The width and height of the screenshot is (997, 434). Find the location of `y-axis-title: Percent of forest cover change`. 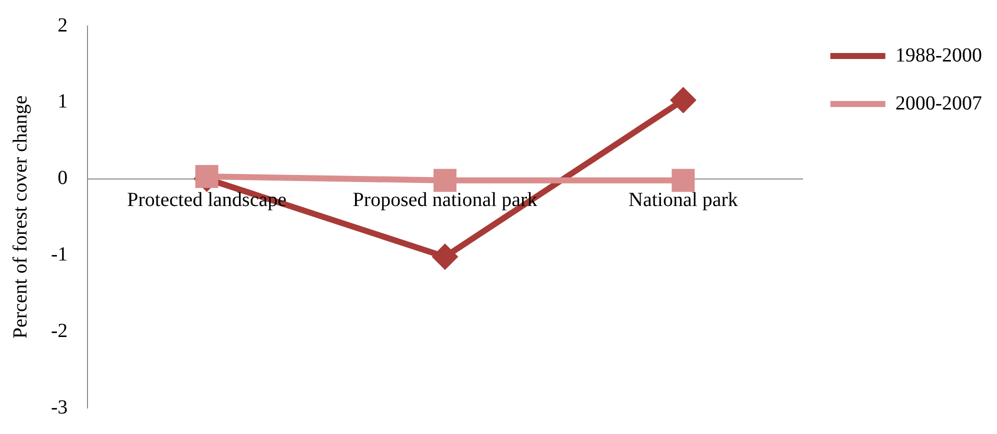

y-axis-title: Percent of forest cover change is located at coordinates (20, 217).